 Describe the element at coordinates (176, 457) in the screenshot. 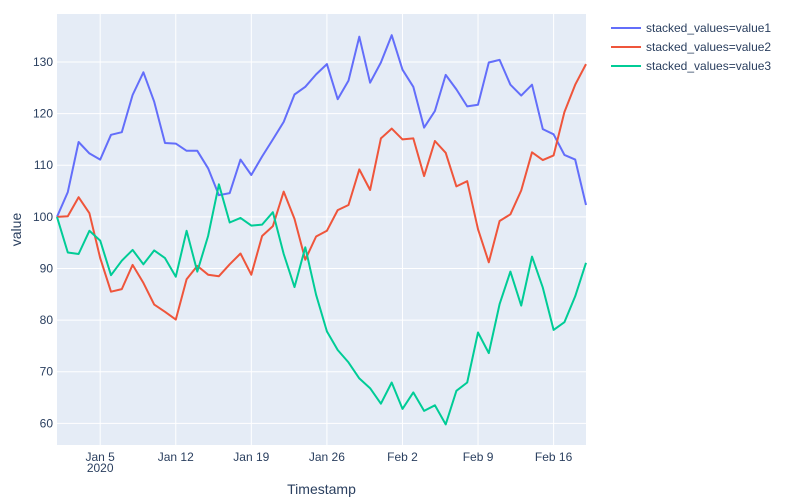

I see `x-tick-label: Jan 12` at that location.